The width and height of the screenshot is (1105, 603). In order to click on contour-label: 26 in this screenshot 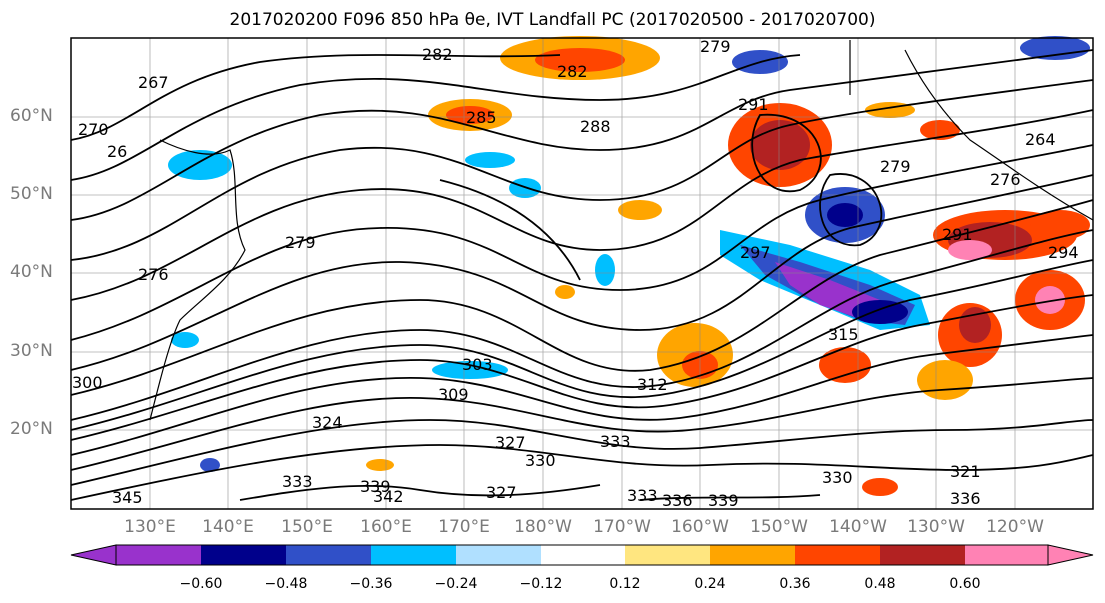, I will do `click(117, 151)`.